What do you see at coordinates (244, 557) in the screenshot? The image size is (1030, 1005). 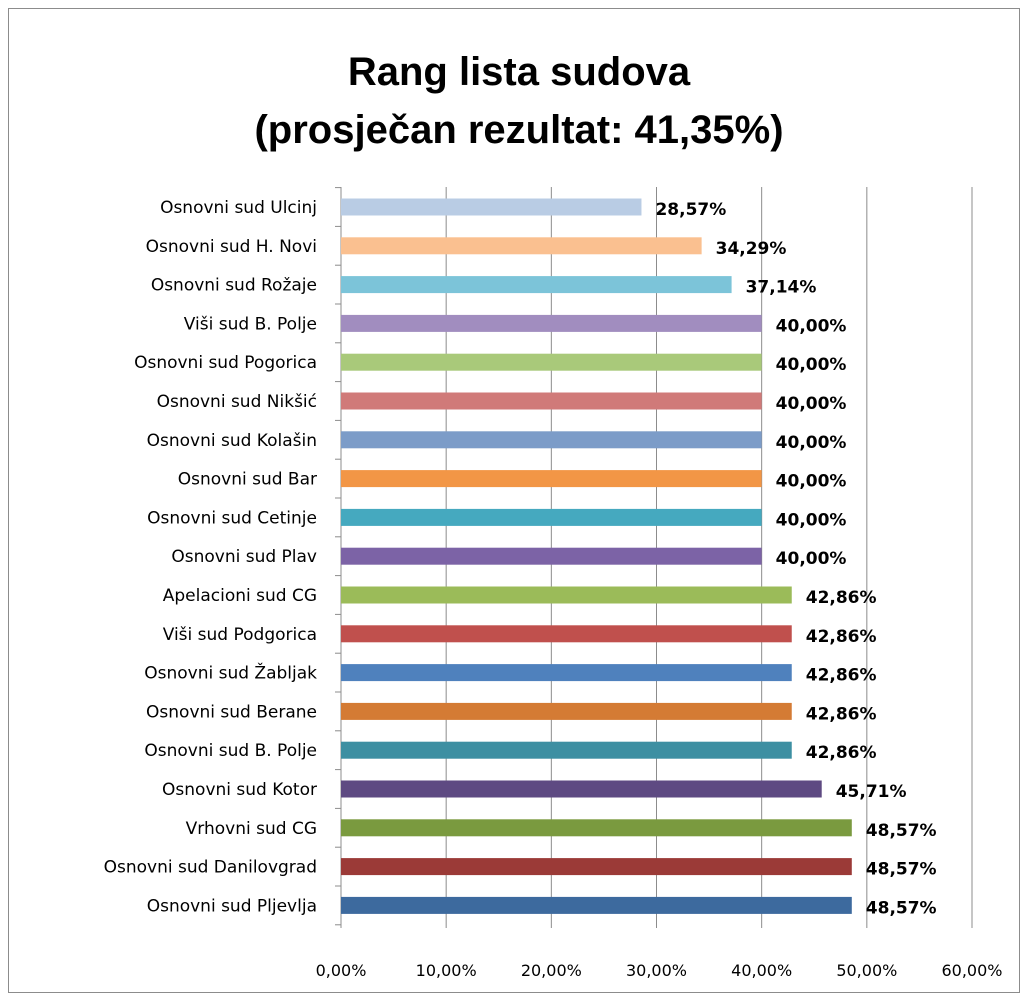 I see `category-label: Osnovni sud Plav` at bounding box center [244, 557].